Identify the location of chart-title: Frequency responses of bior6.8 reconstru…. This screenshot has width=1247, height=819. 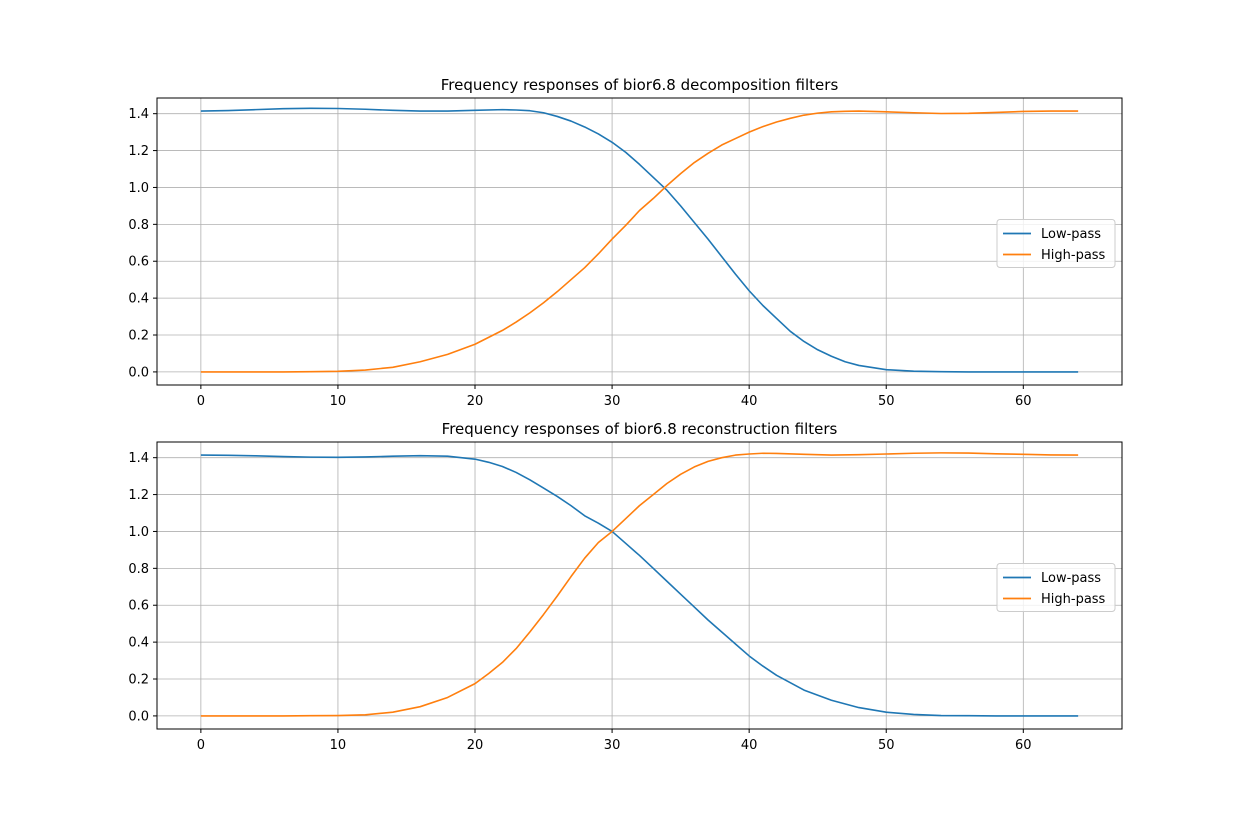
(640, 429).